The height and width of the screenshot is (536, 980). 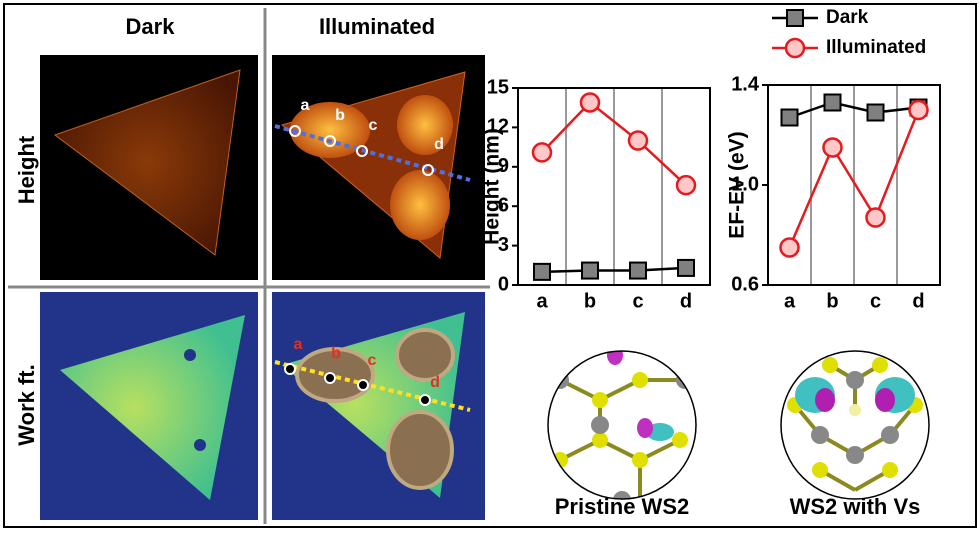 I want to click on y-tick-label: 15, so click(x=498, y=87).